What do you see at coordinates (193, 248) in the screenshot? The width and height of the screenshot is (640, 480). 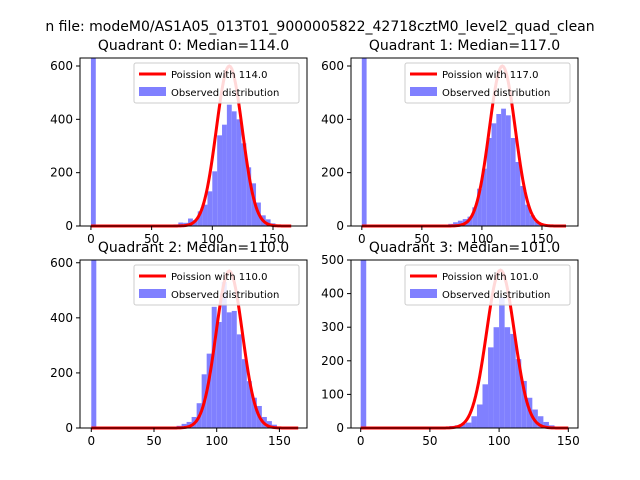 I see `quadrant-2-title: Quadrant 2: Median=110.0` at bounding box center [193, 248].